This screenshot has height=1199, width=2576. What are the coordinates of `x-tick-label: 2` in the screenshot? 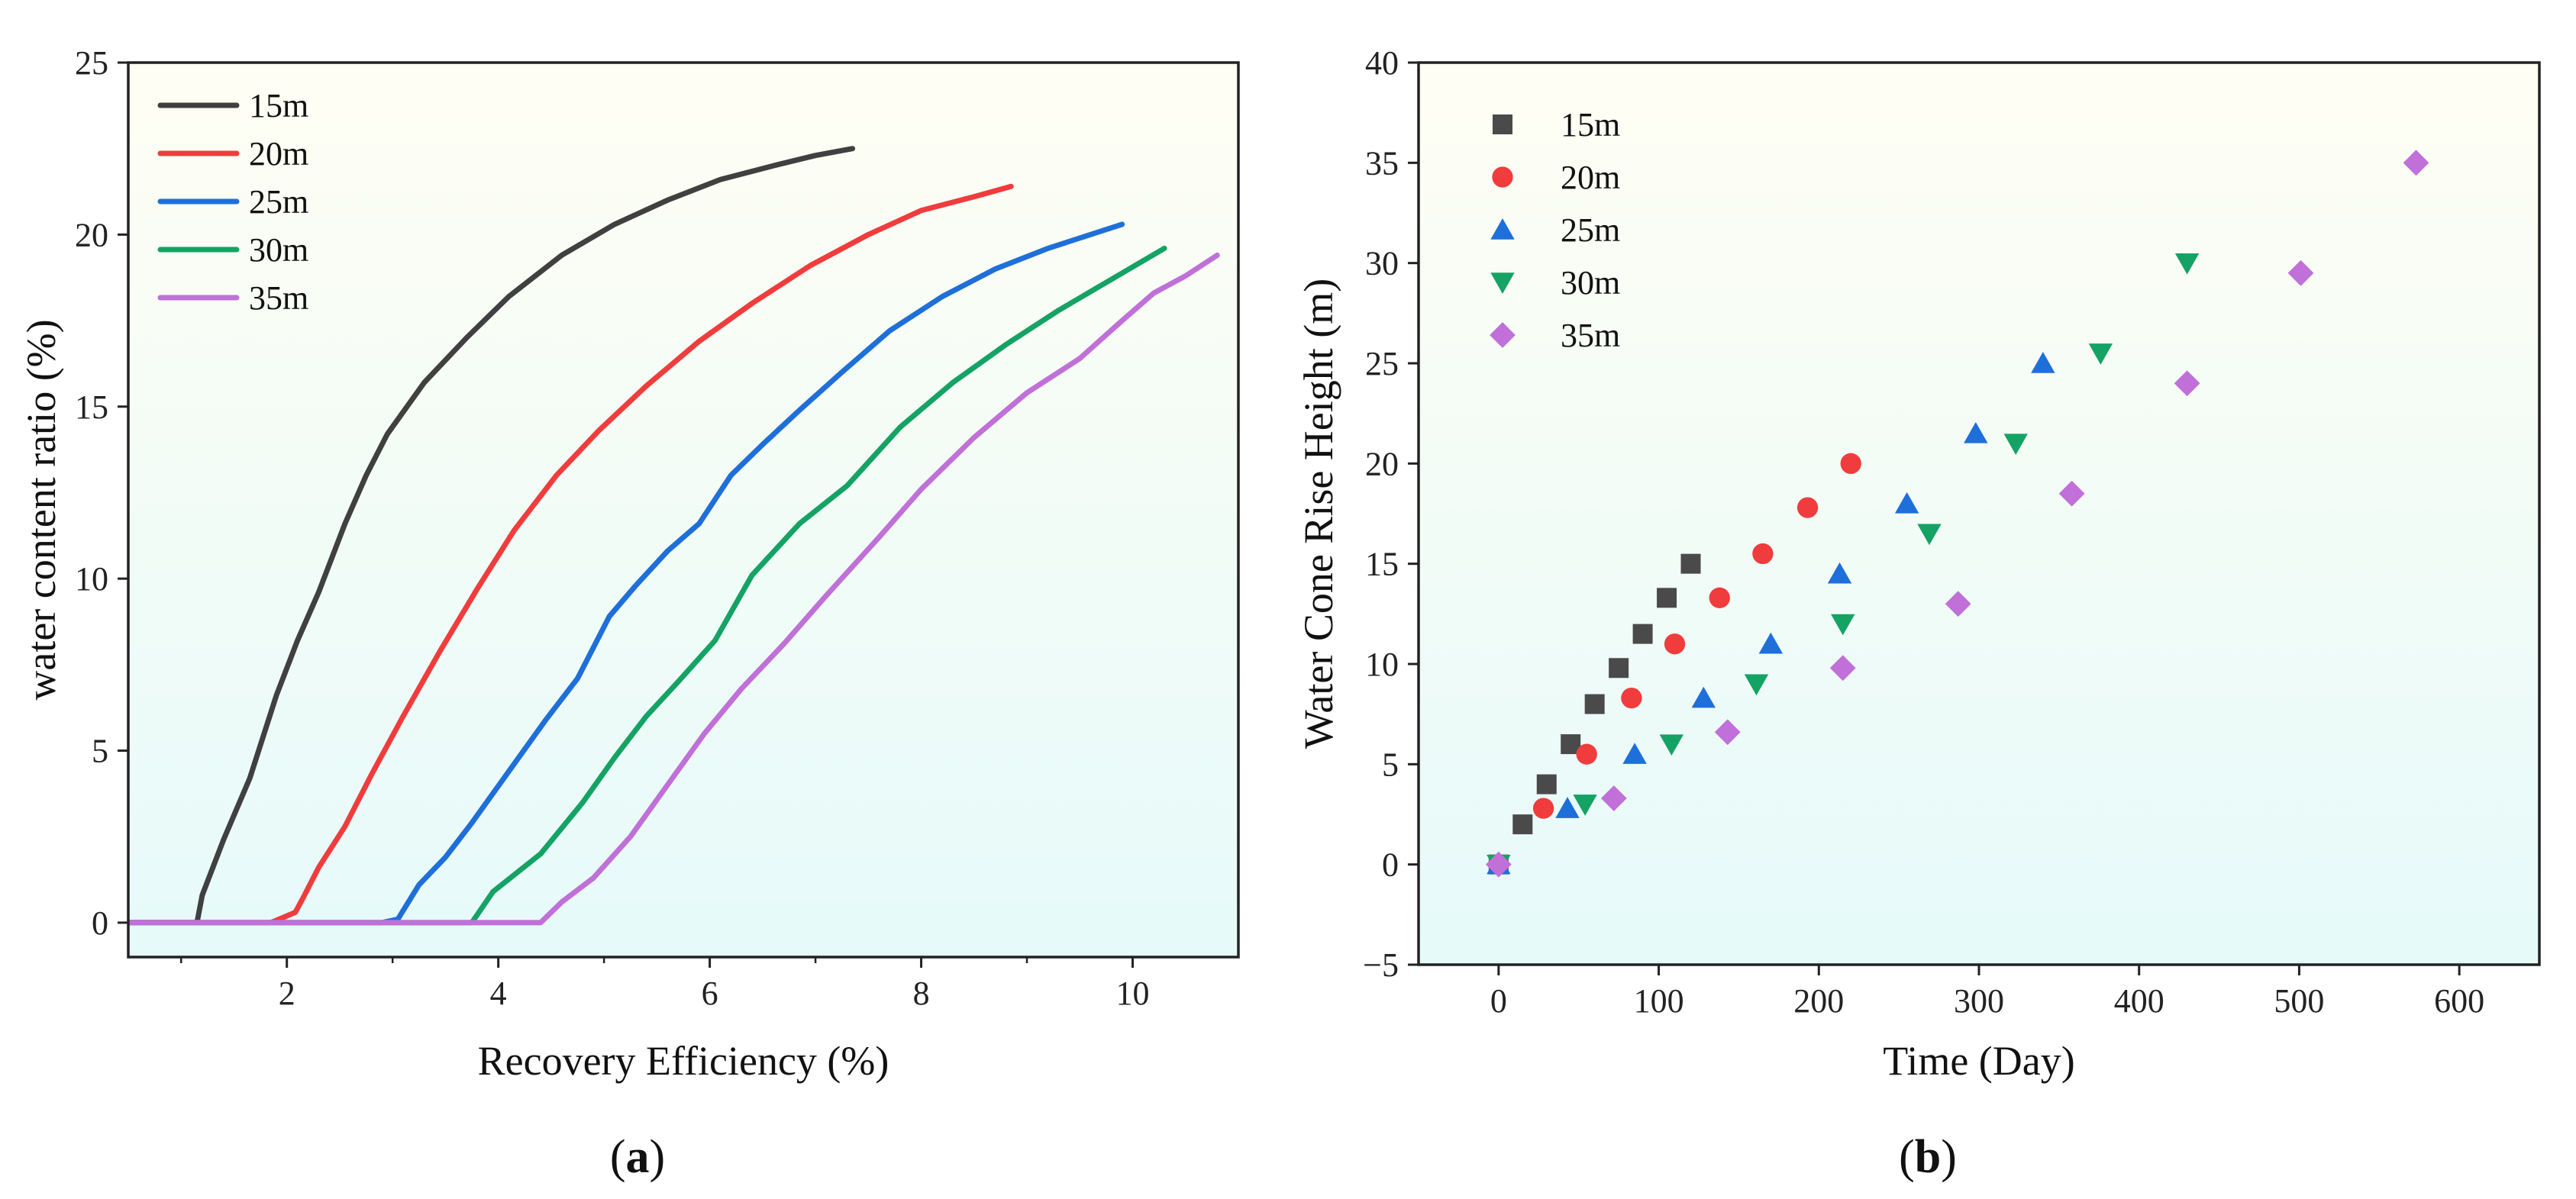 It's located at (287, 993).